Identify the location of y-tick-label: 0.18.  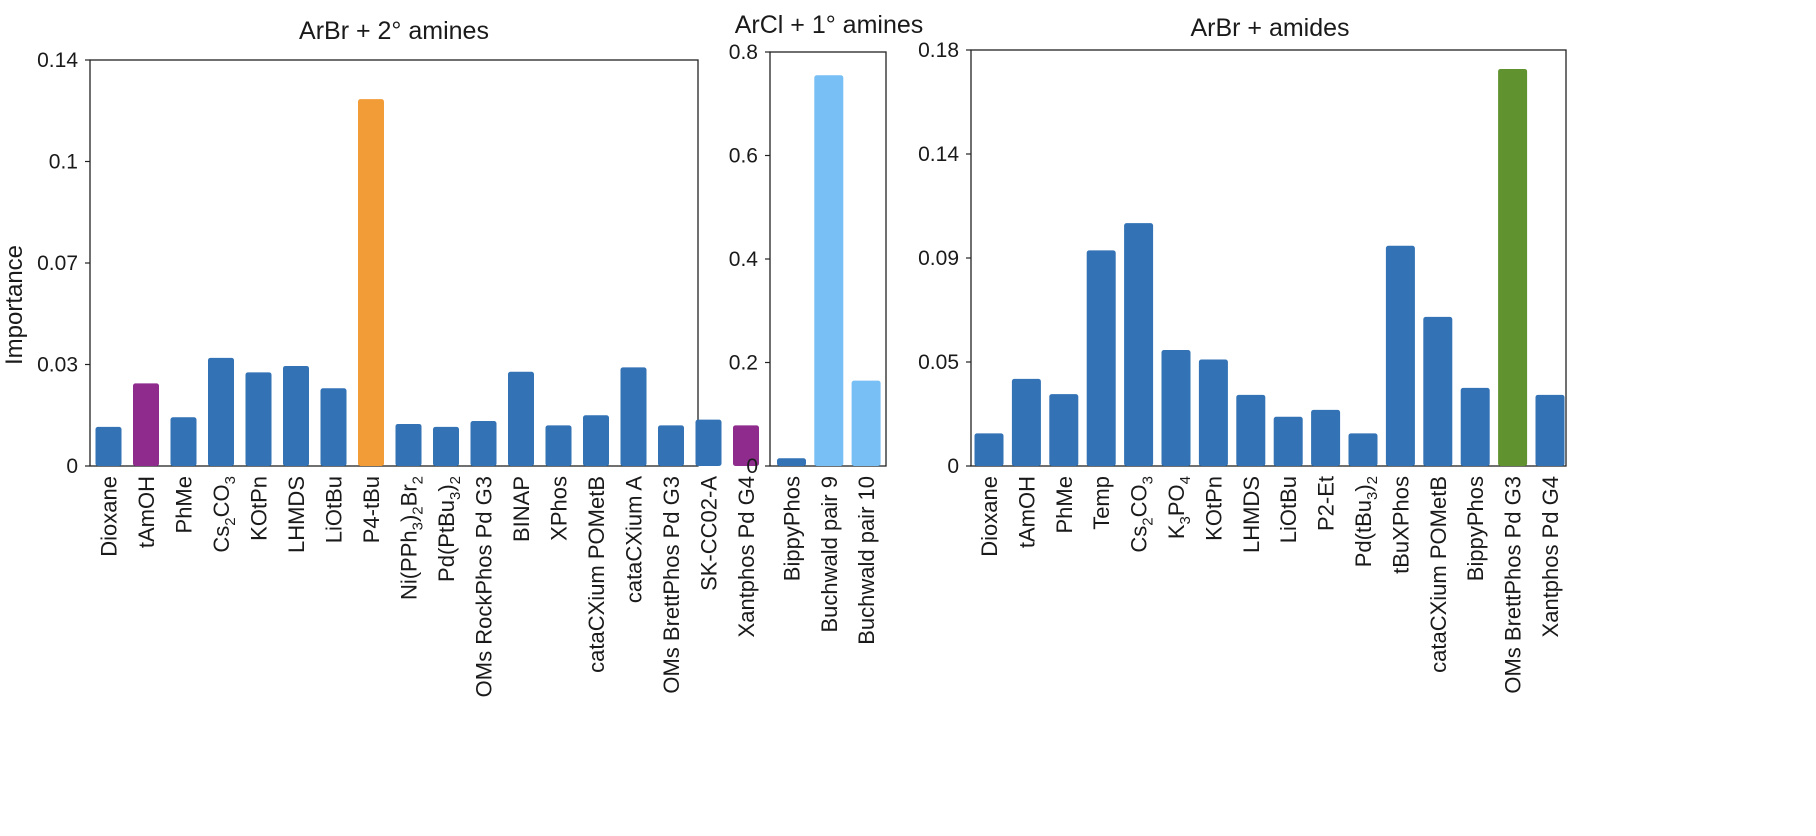
(938, 50).